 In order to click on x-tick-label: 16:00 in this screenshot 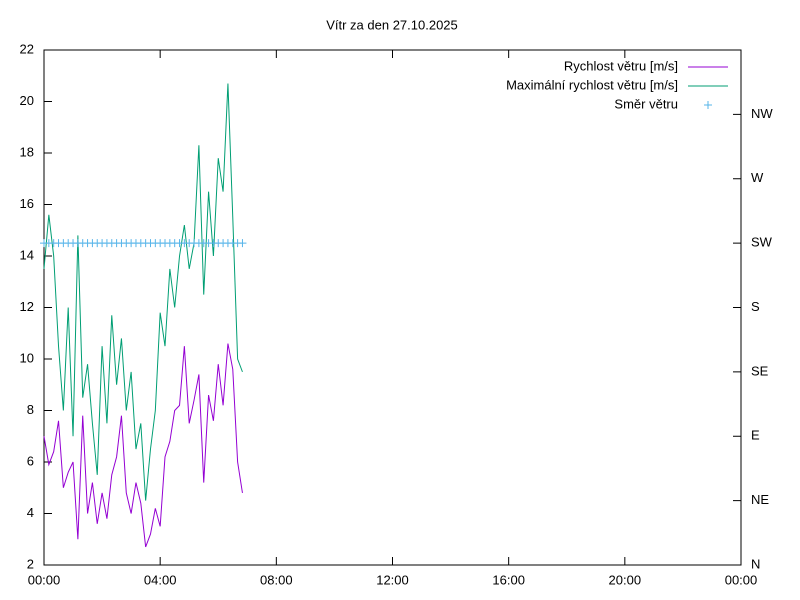, I will do `click(508, 579)`.